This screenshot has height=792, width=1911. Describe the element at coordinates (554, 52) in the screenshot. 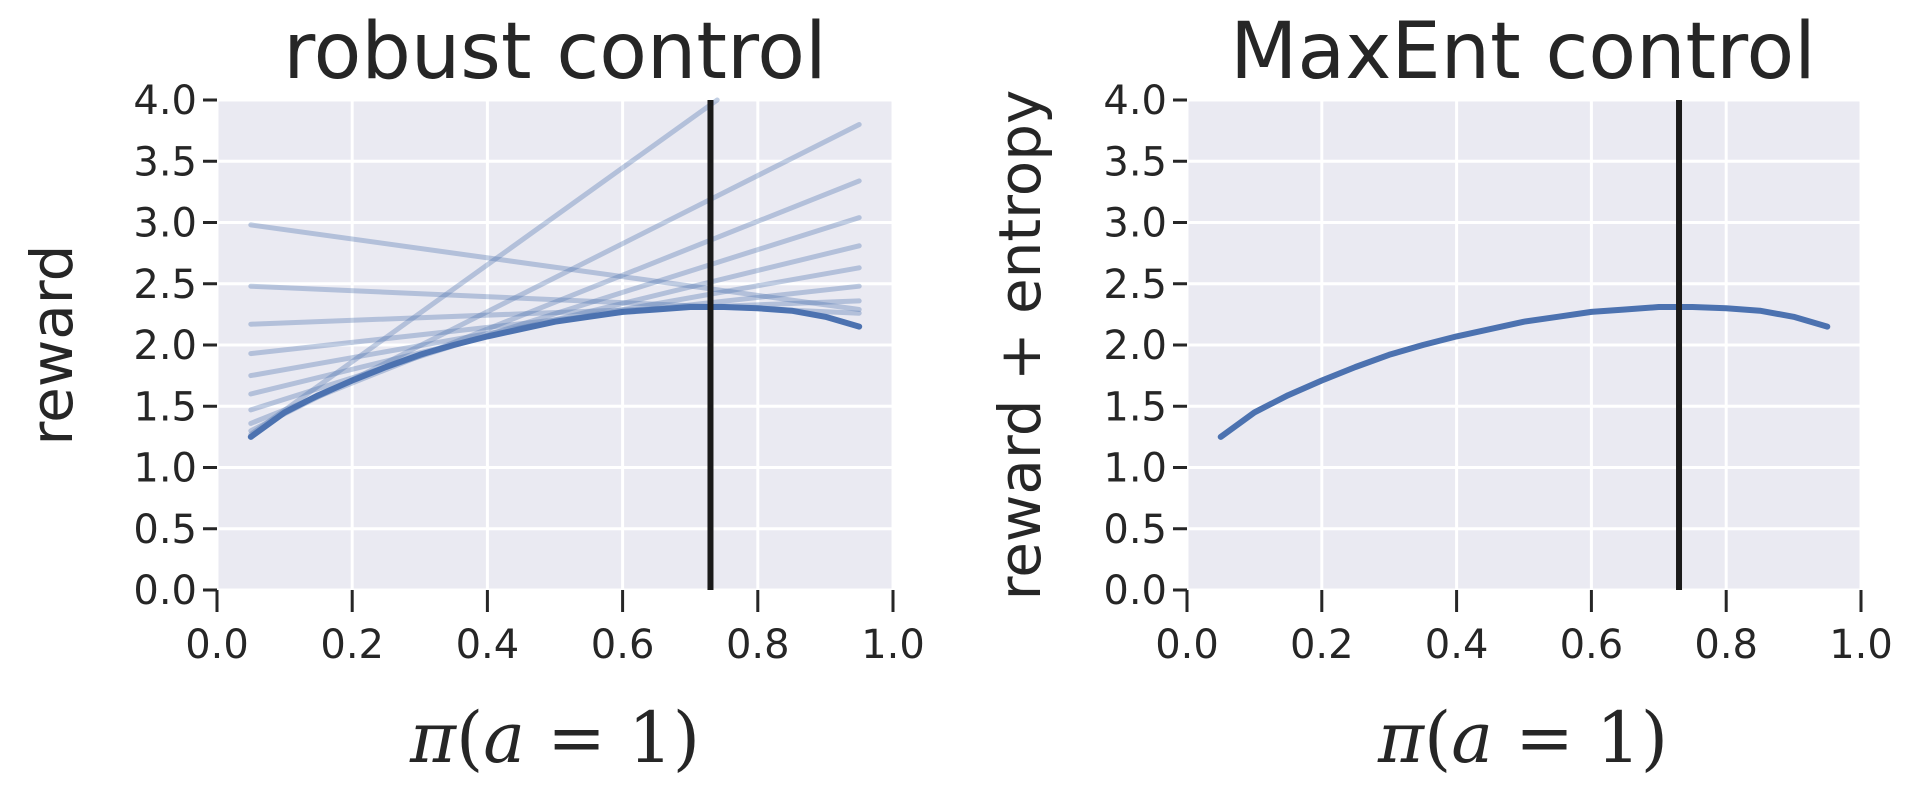

I see `chart-title: robust control` at that location.